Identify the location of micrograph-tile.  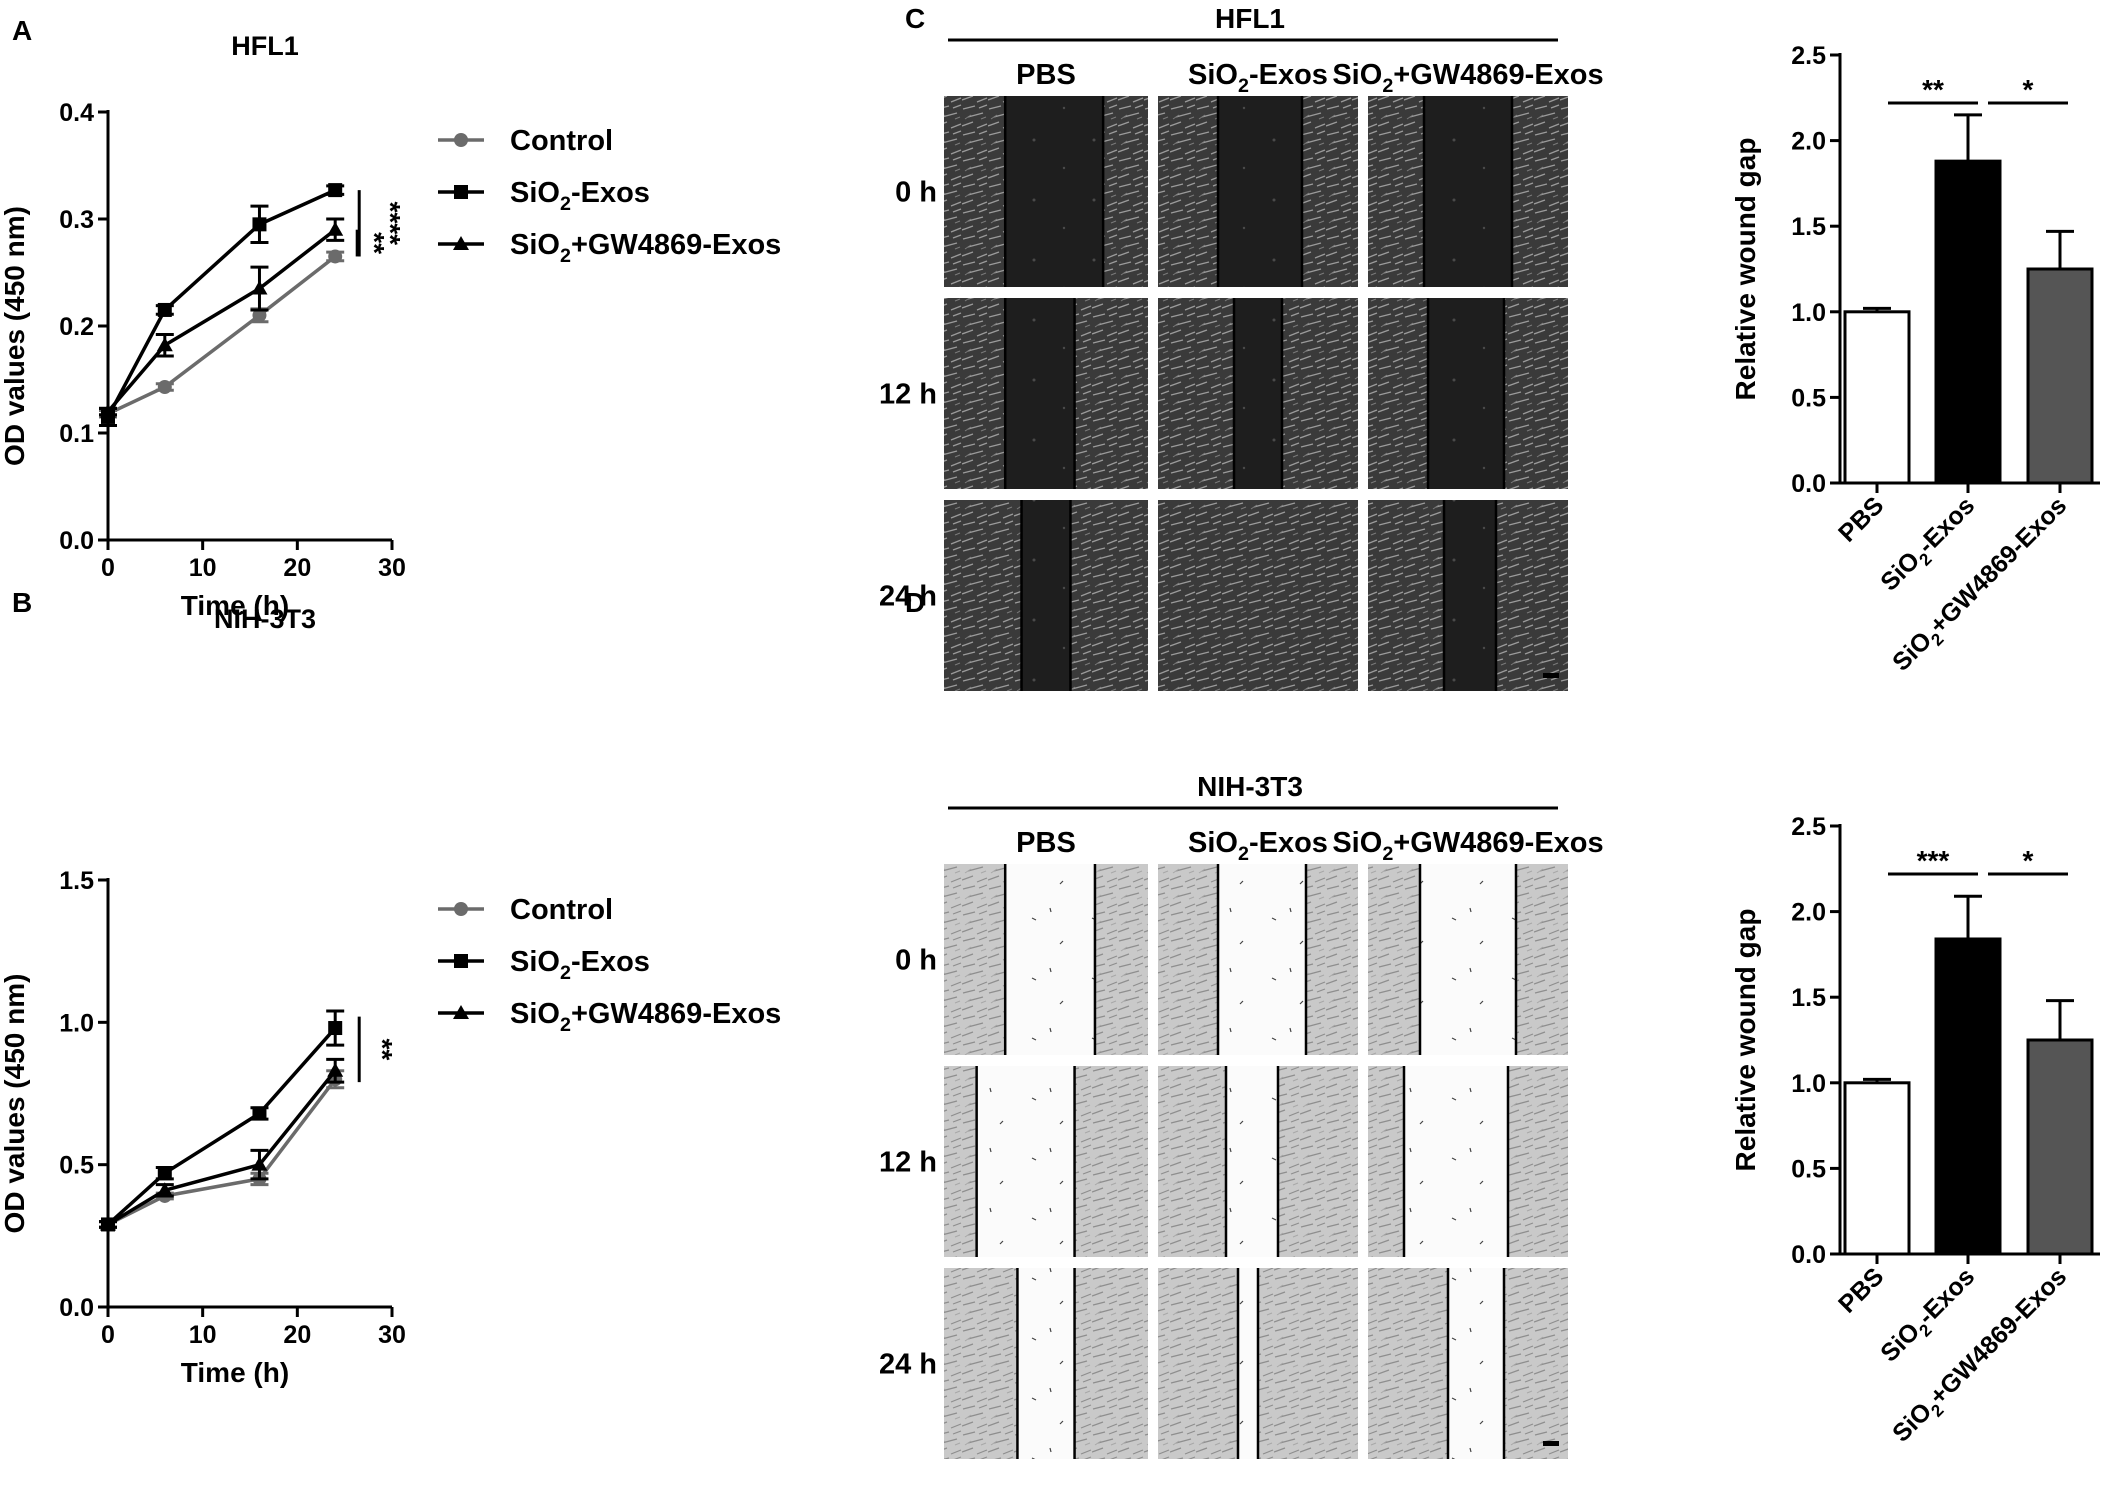
(1258, 595).